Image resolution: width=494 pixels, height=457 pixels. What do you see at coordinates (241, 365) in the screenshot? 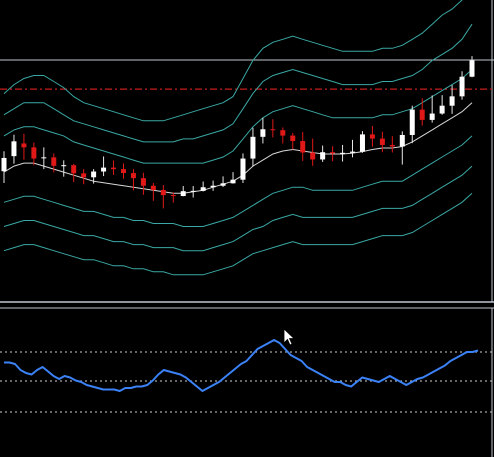
I see `oscillator-line` at bounding box center [241, 365].